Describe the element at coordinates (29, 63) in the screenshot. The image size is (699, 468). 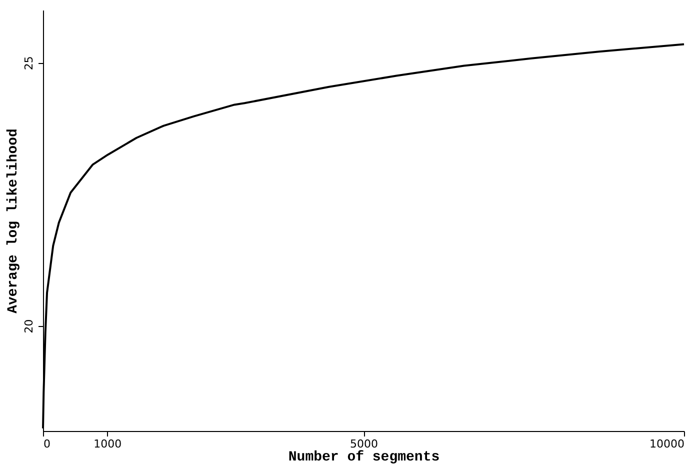
I see `y-tick-label: 25` at that location.